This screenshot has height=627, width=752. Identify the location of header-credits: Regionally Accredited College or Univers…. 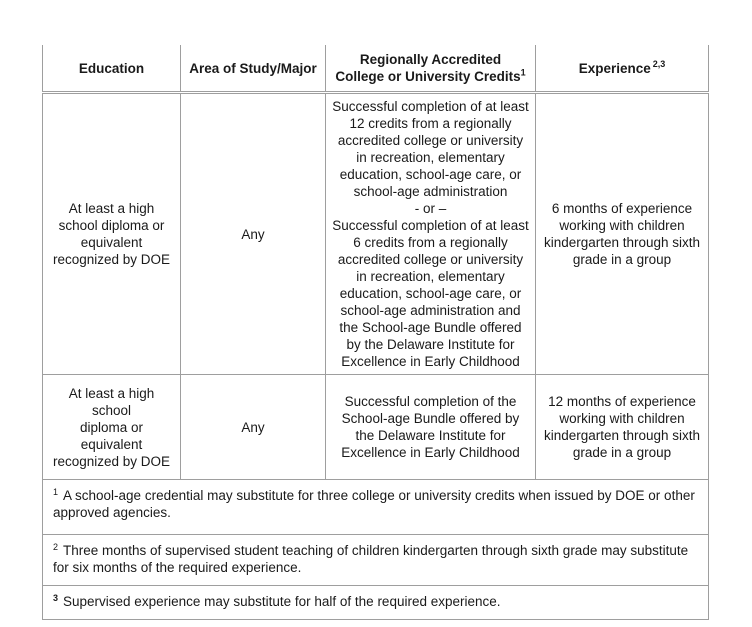
(430, 69).